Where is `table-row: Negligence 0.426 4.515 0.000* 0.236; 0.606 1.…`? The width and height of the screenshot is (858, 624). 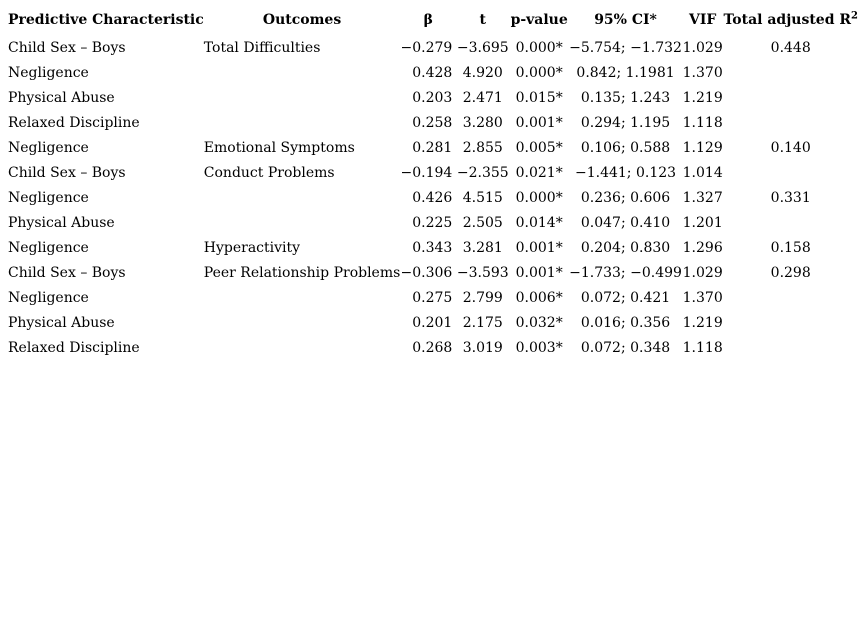
table-row: Negligence 0.426 4.515 0.000* 0.236; 0.606 1.… is located at coordinates (433, 197).